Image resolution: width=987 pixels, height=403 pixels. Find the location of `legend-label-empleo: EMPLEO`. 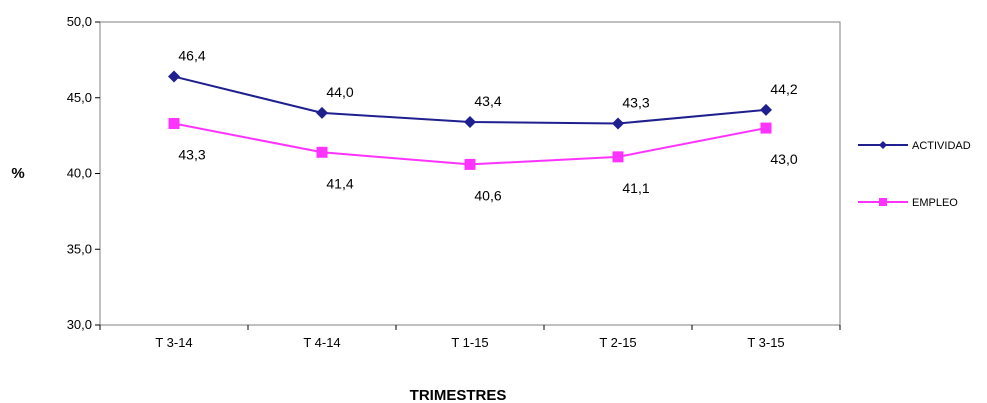

legend-label-empleo: EMPLEO is located at coordinates (935, 203).